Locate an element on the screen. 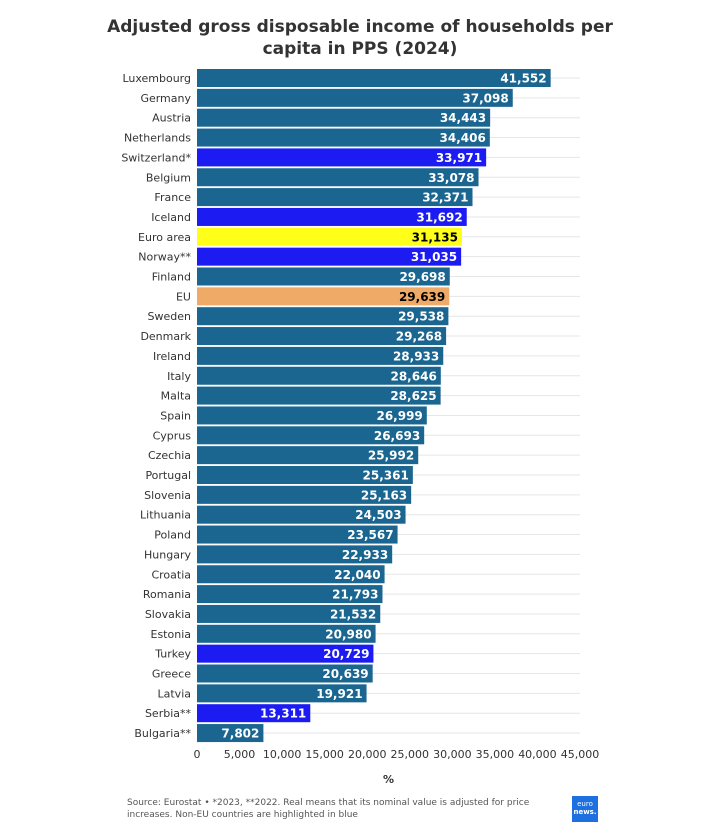  x-tick-label: 35,000 is located at coordinates (495, 754).